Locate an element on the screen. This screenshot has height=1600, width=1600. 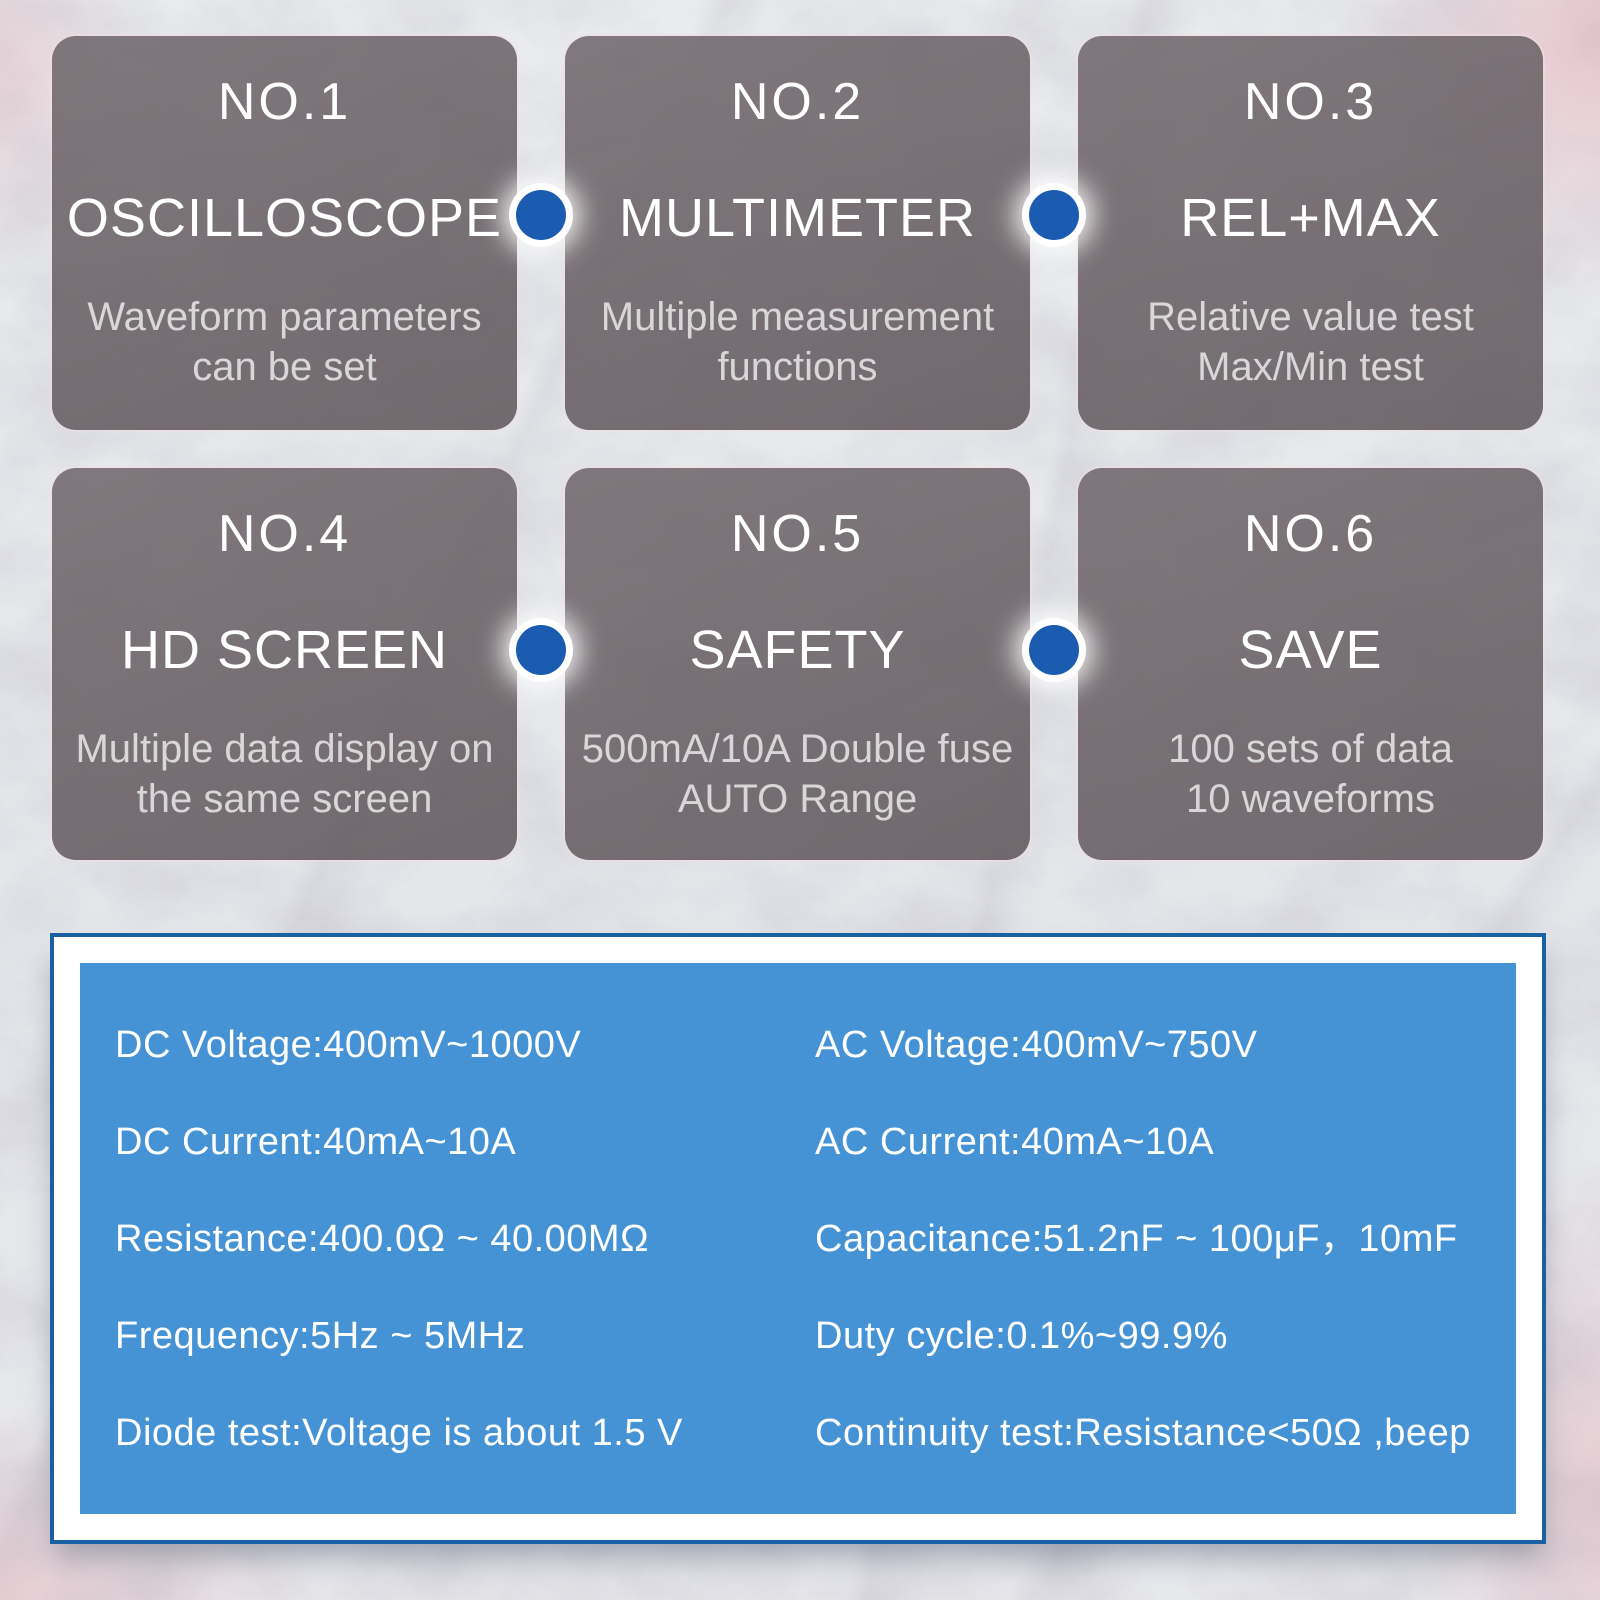
spec-item-resistance: Resistance:400.0Ω ~ 40.00MΩ is located at coordinates (382, 1239).